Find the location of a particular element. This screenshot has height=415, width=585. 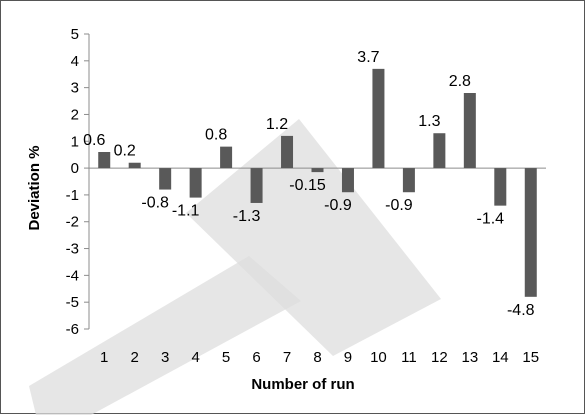

y-tick-label: -4 is located at coordinates (72, 275).